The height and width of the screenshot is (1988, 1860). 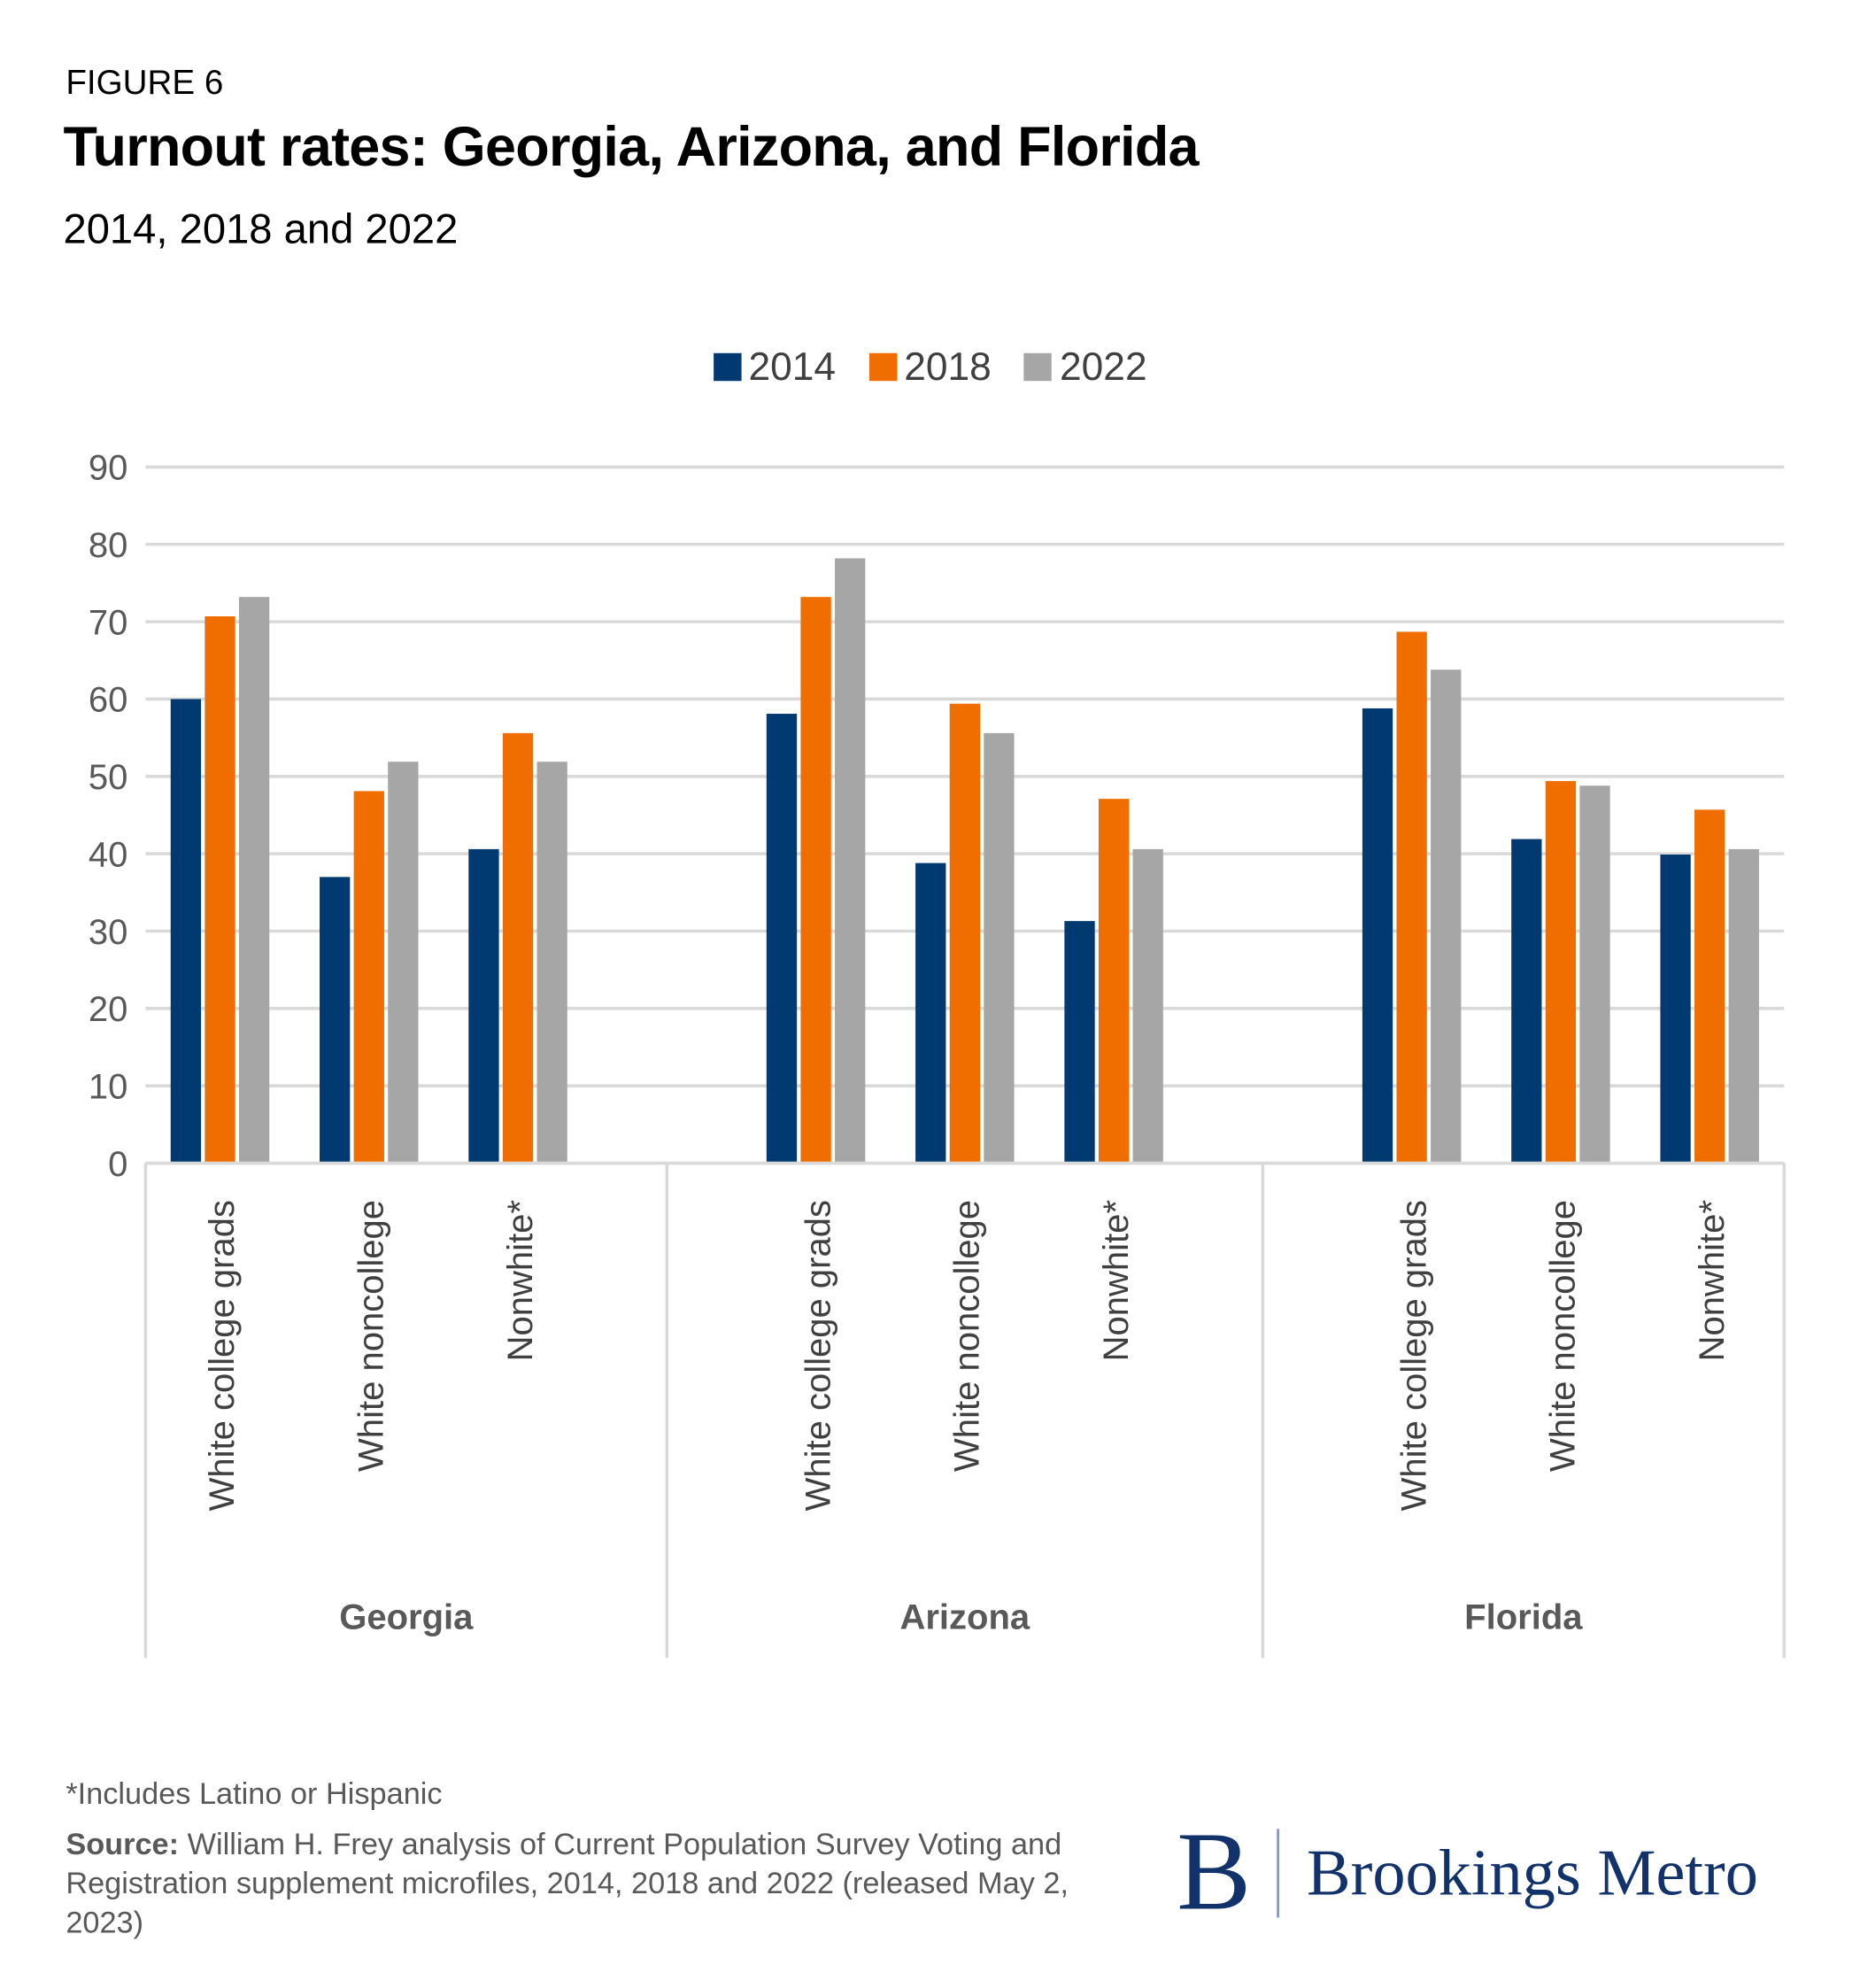 I want to click on legend: 2014 2018 2022, so click(x=930, y=367).